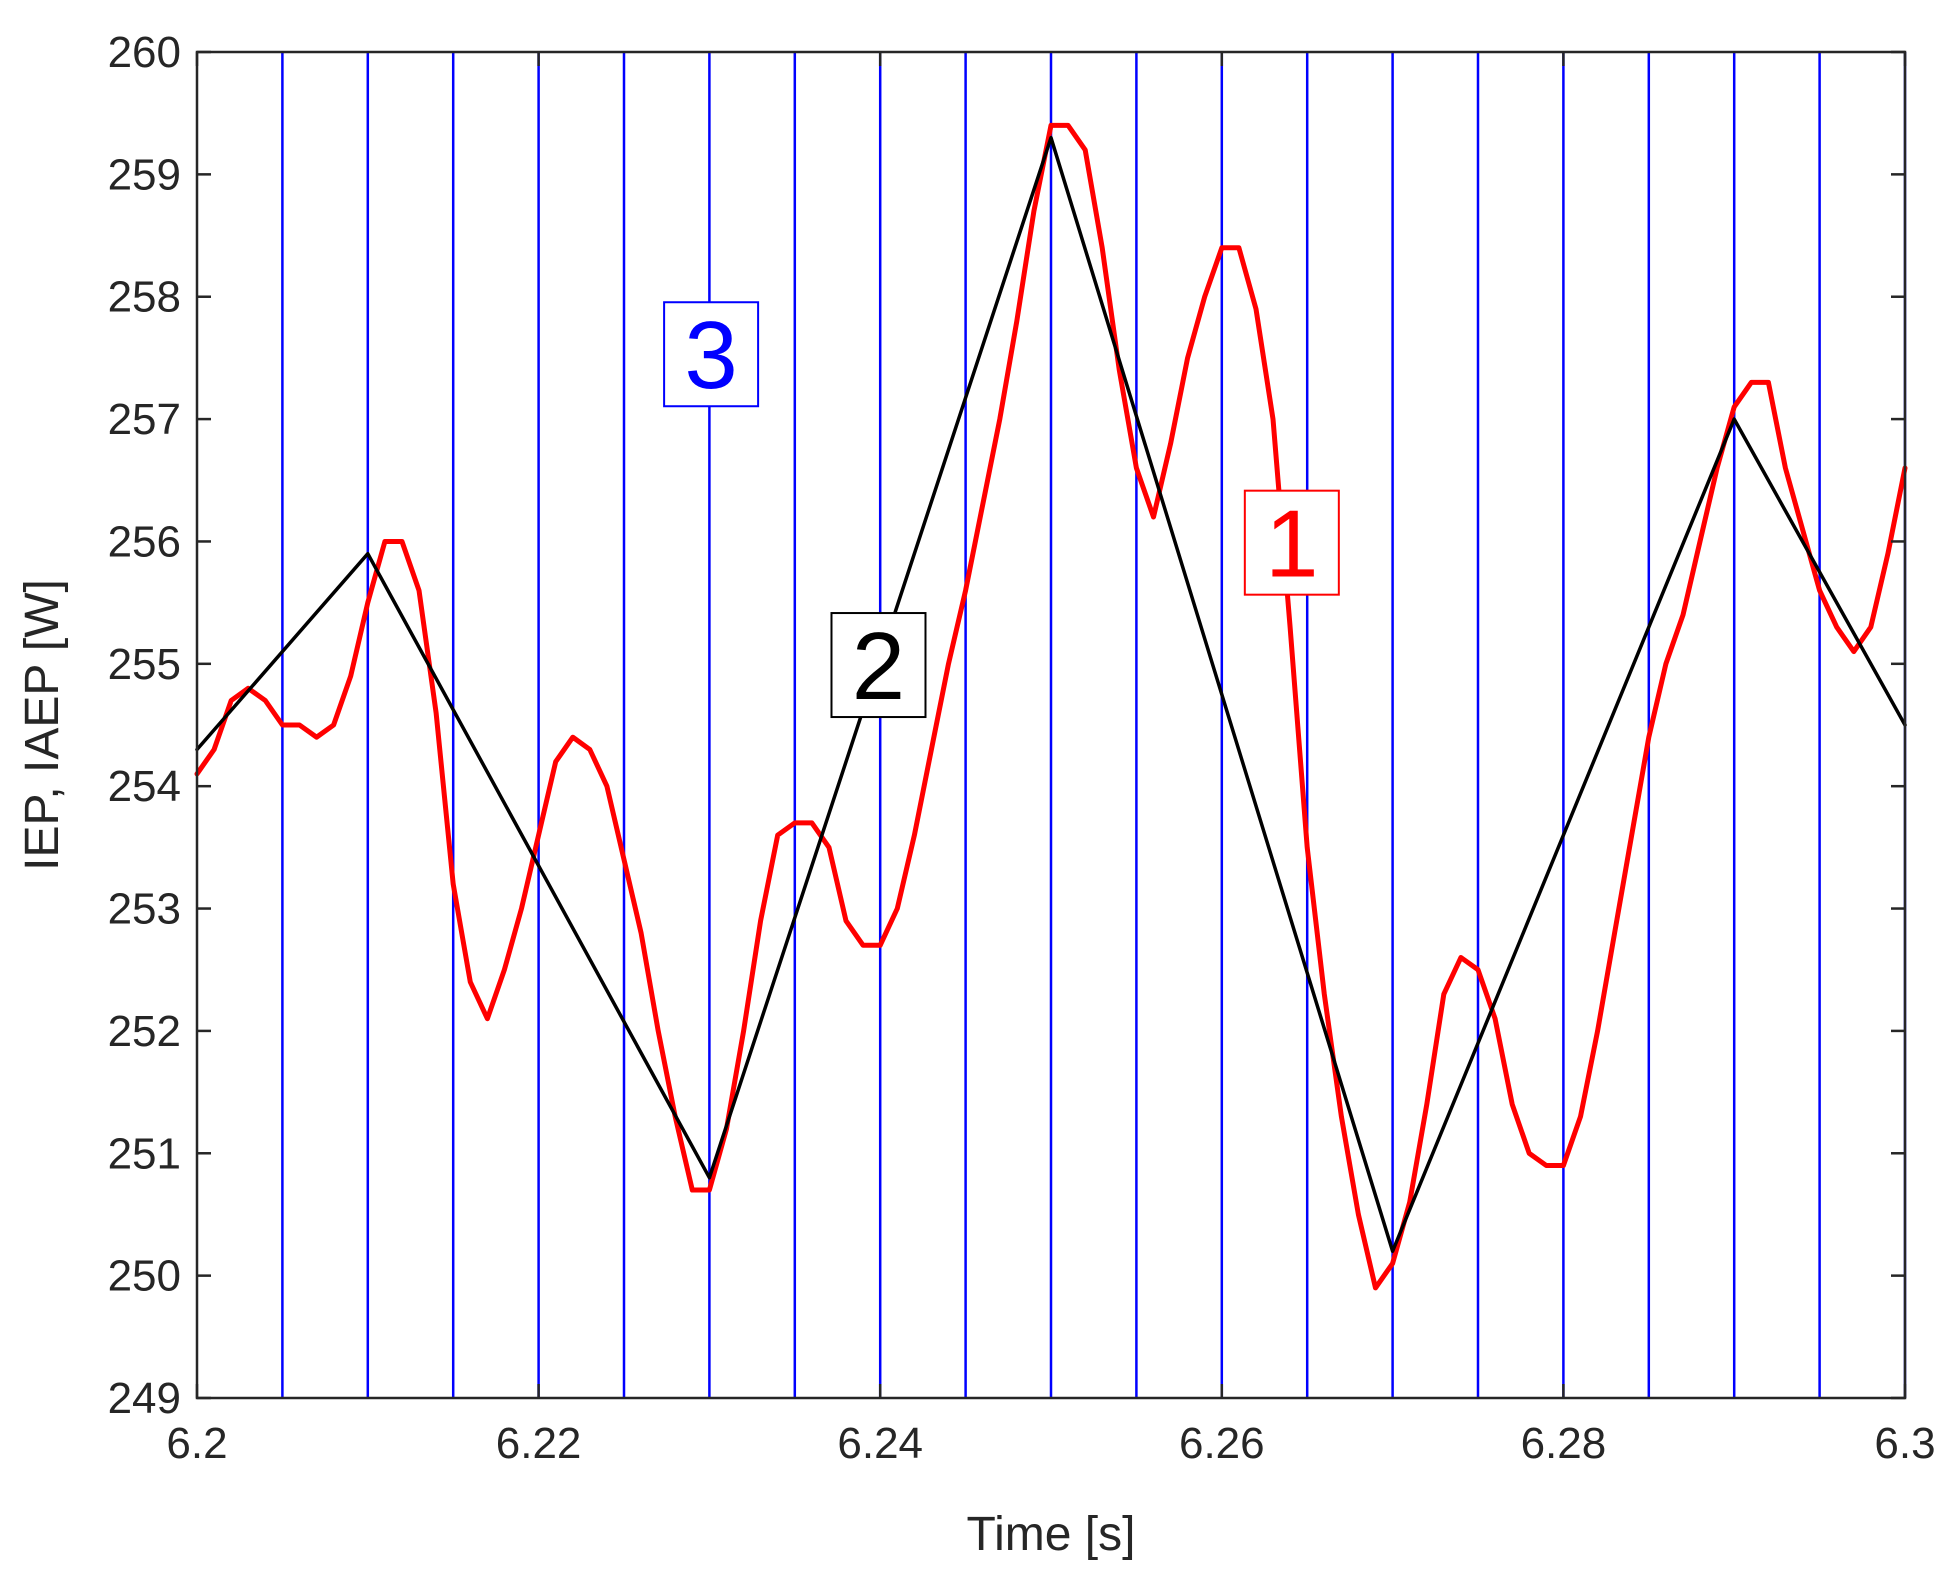 The height and width of the screenshot is (1590, 1960). I want to click on annotations: 1 2 3, so click(1001, 510).